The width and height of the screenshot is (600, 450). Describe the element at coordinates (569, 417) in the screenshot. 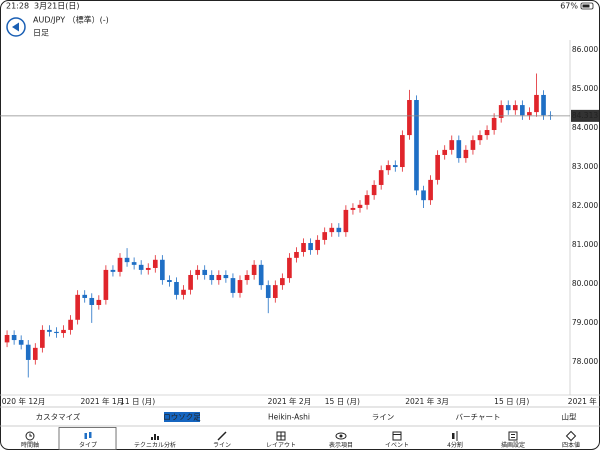

I see `tab: 山型` at that location.